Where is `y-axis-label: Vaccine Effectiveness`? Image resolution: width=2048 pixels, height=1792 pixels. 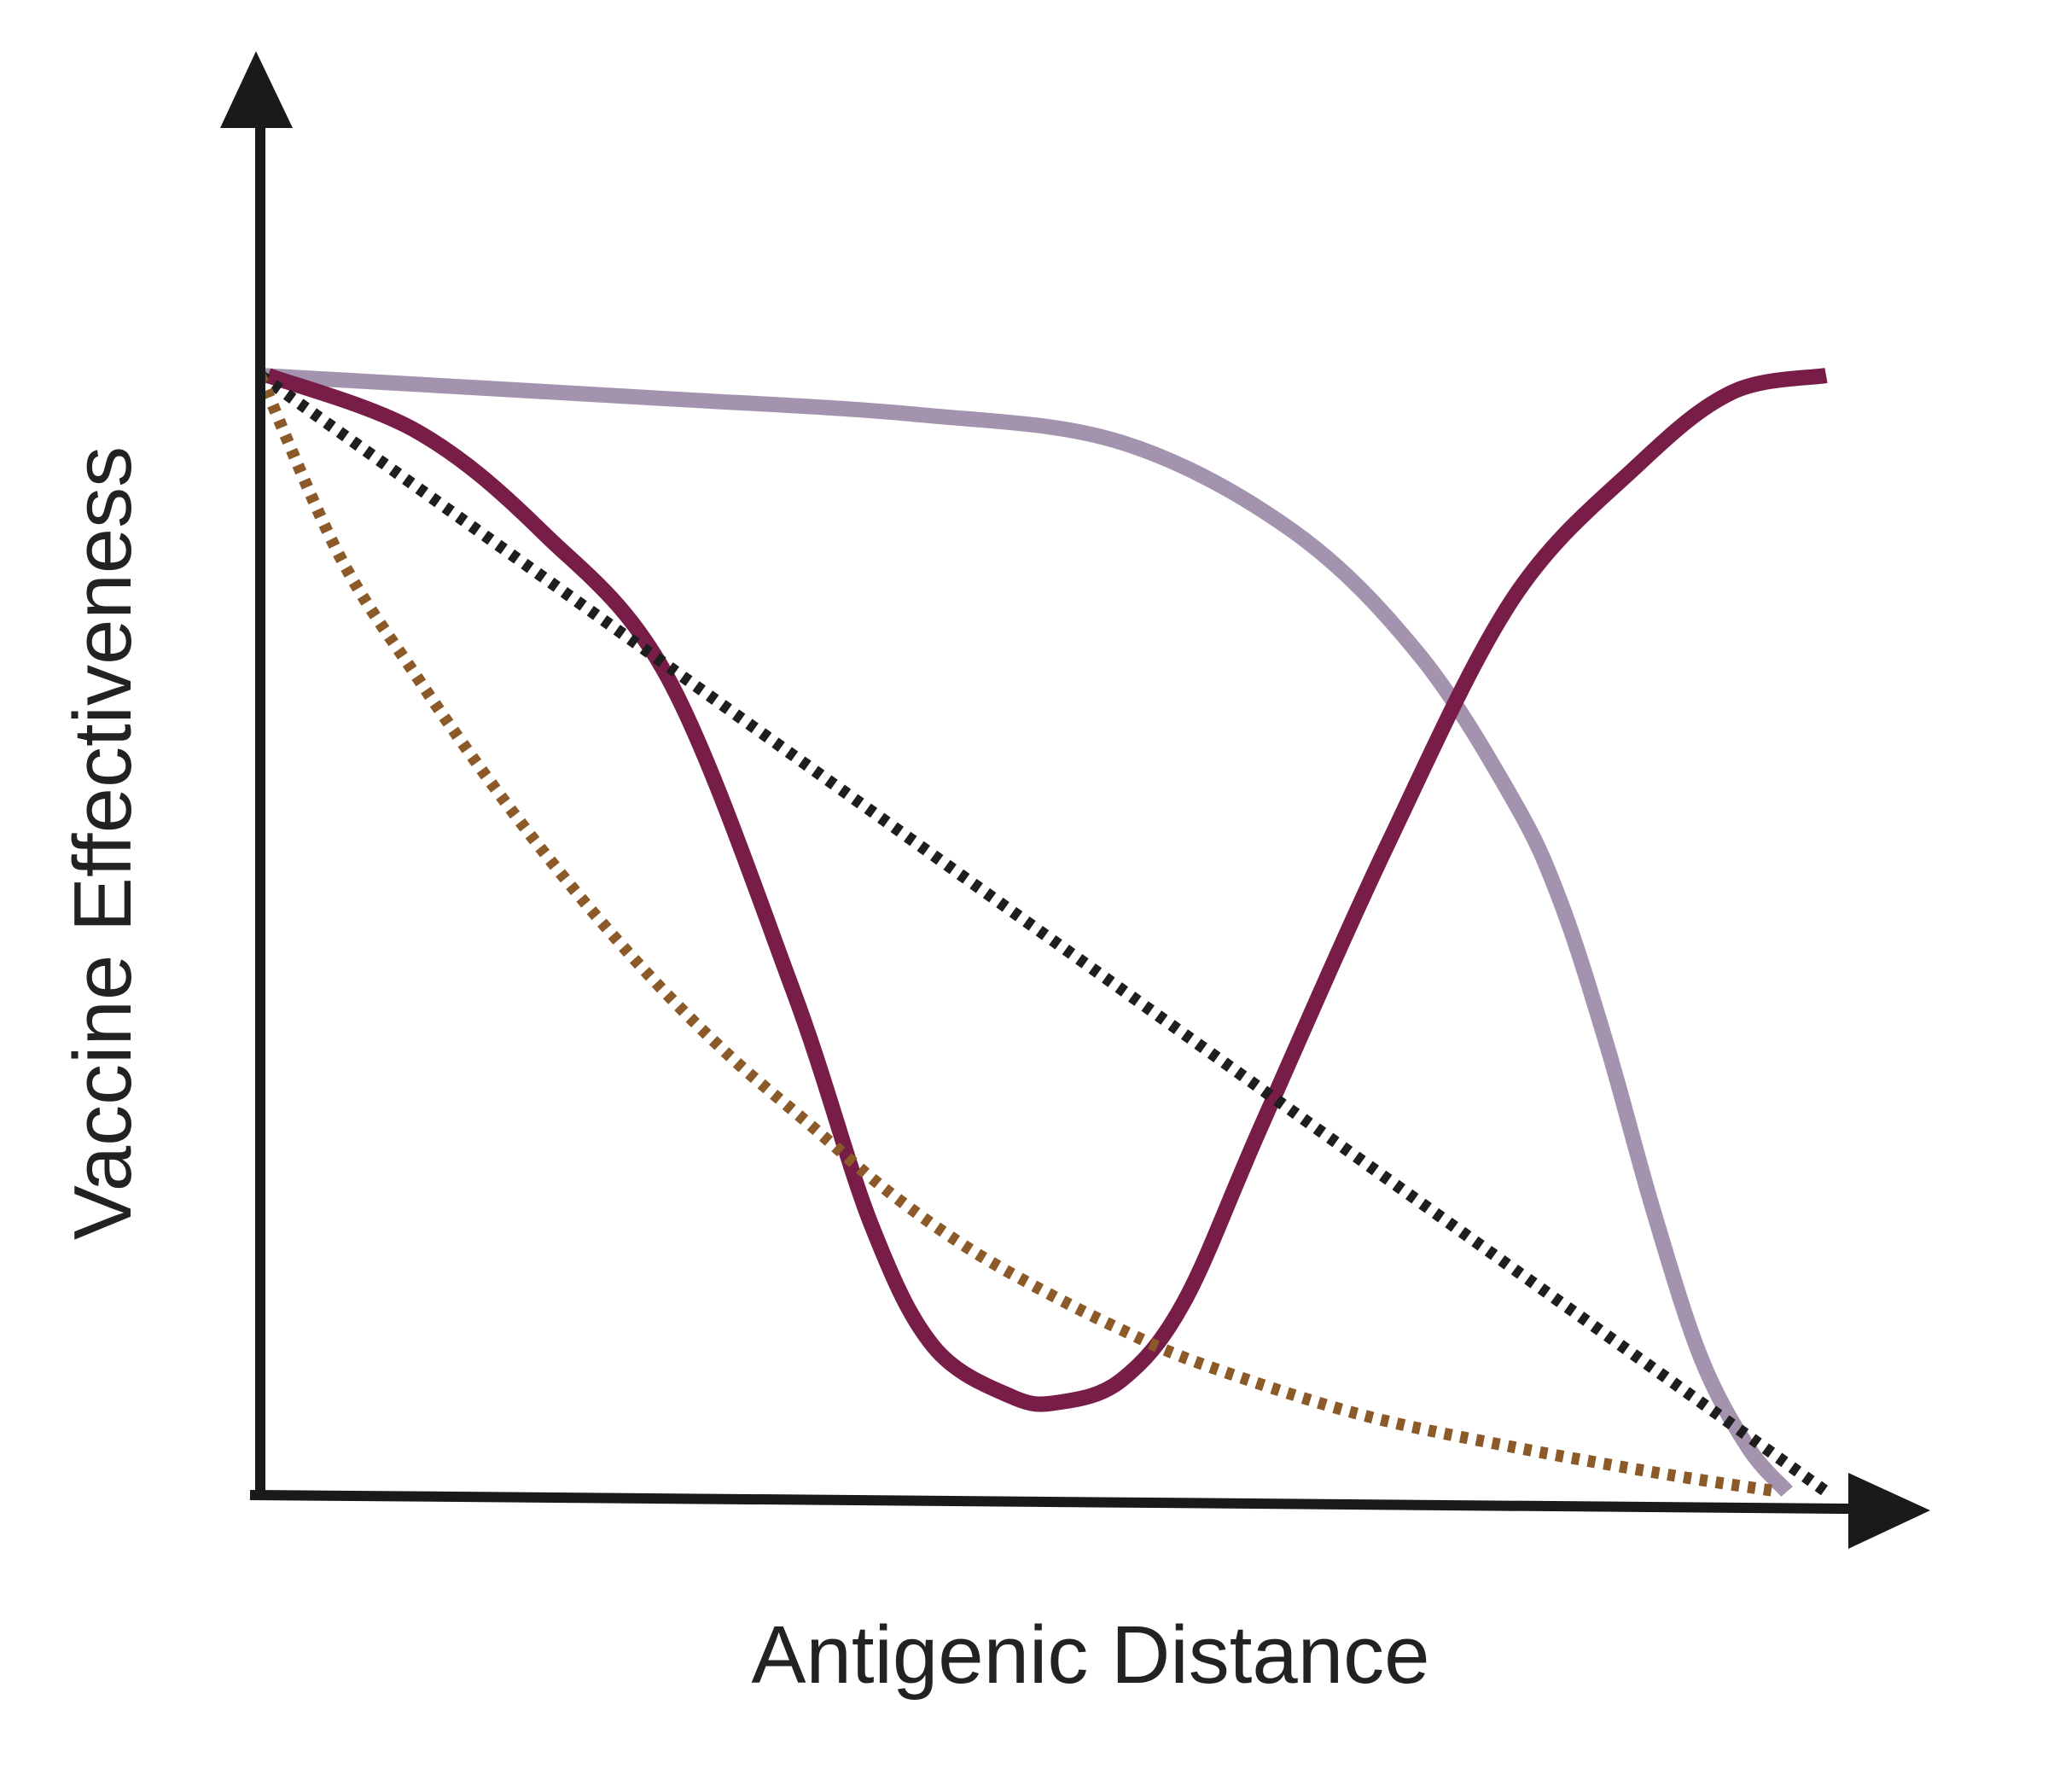
y-axis-label: Vaccine Effectiveness is located at coordinates (102, 843).